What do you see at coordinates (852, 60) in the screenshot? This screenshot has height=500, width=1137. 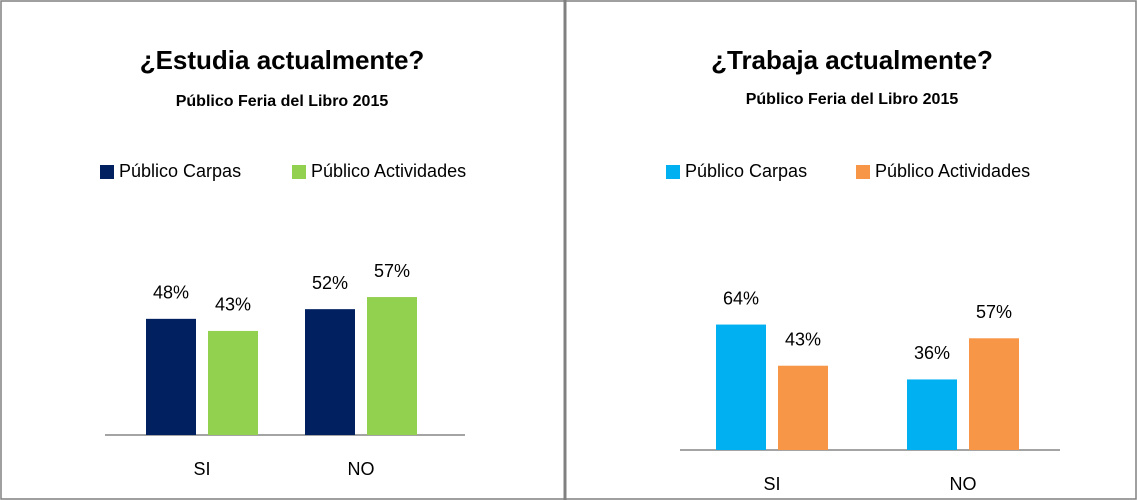 I see `chart-title: ¿Trabaja actualmente?` at bounding box center [852, 60].